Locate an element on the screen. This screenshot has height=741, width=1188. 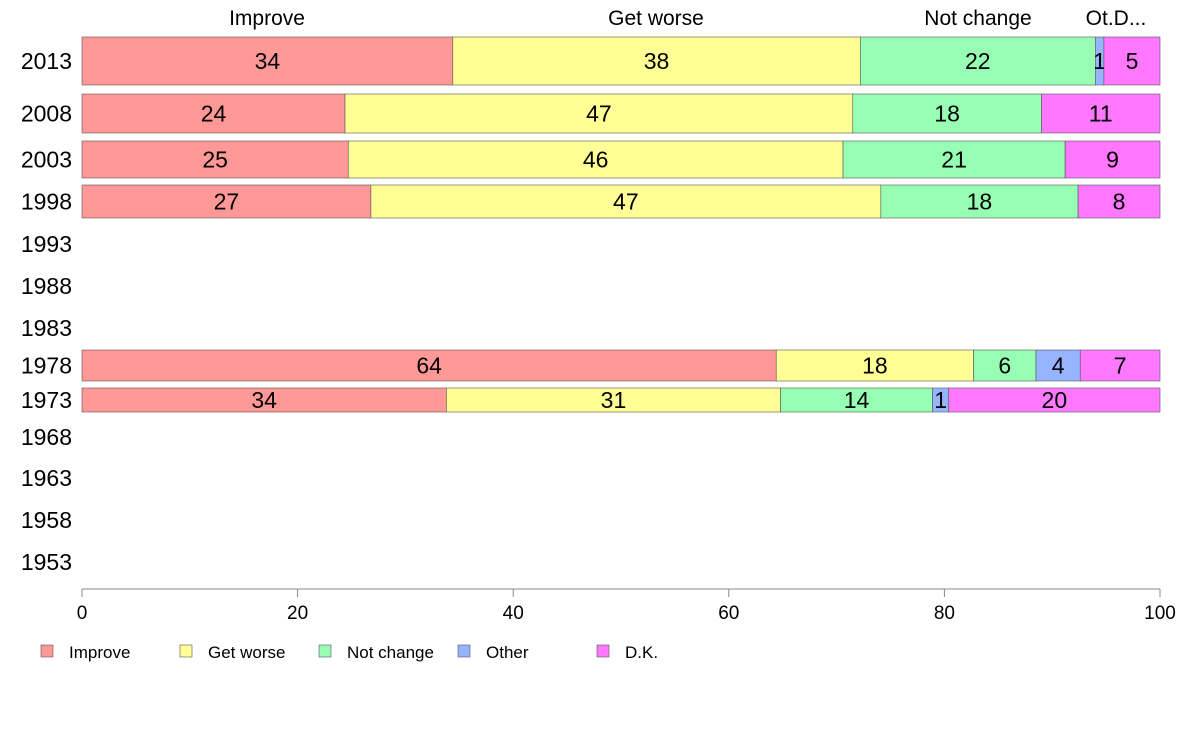
y-tick-label: 1998 is located at coordinates (46, 202).